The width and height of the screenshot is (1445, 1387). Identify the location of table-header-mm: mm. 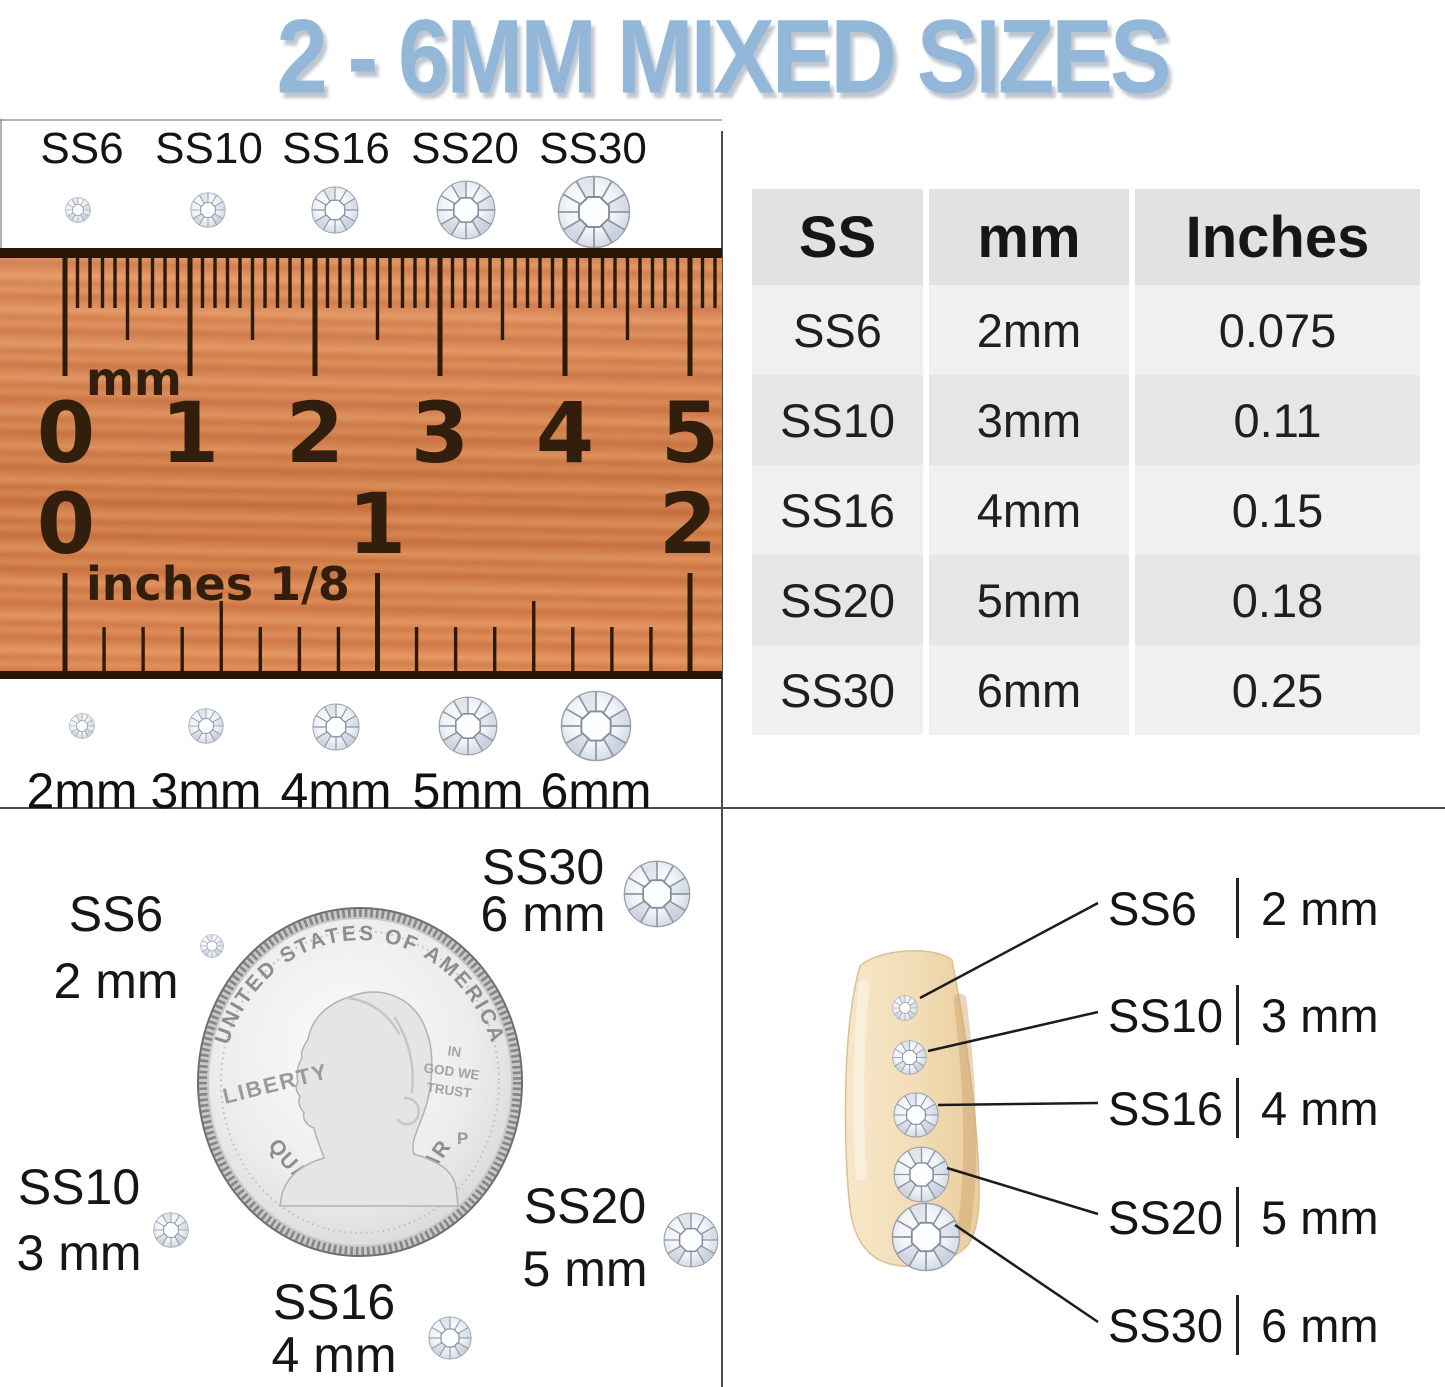
(1029, 237).